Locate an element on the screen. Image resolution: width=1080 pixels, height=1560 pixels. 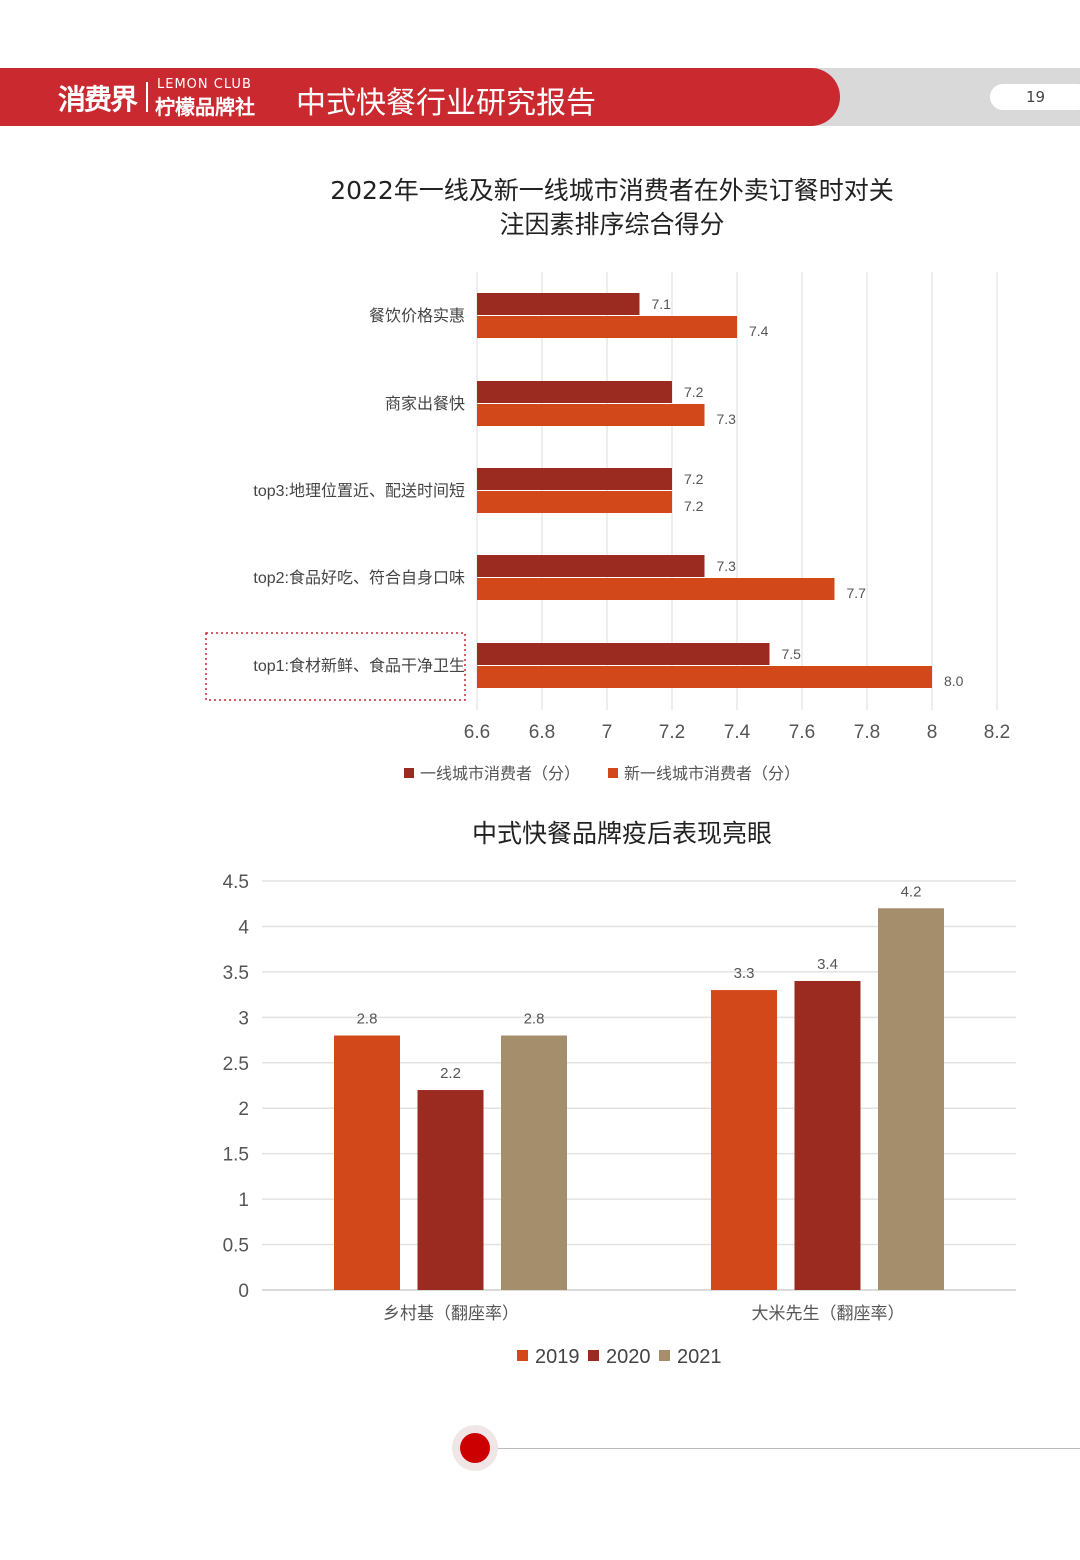
x-tick-label: 6.6 is located at coordinates (477, 732).